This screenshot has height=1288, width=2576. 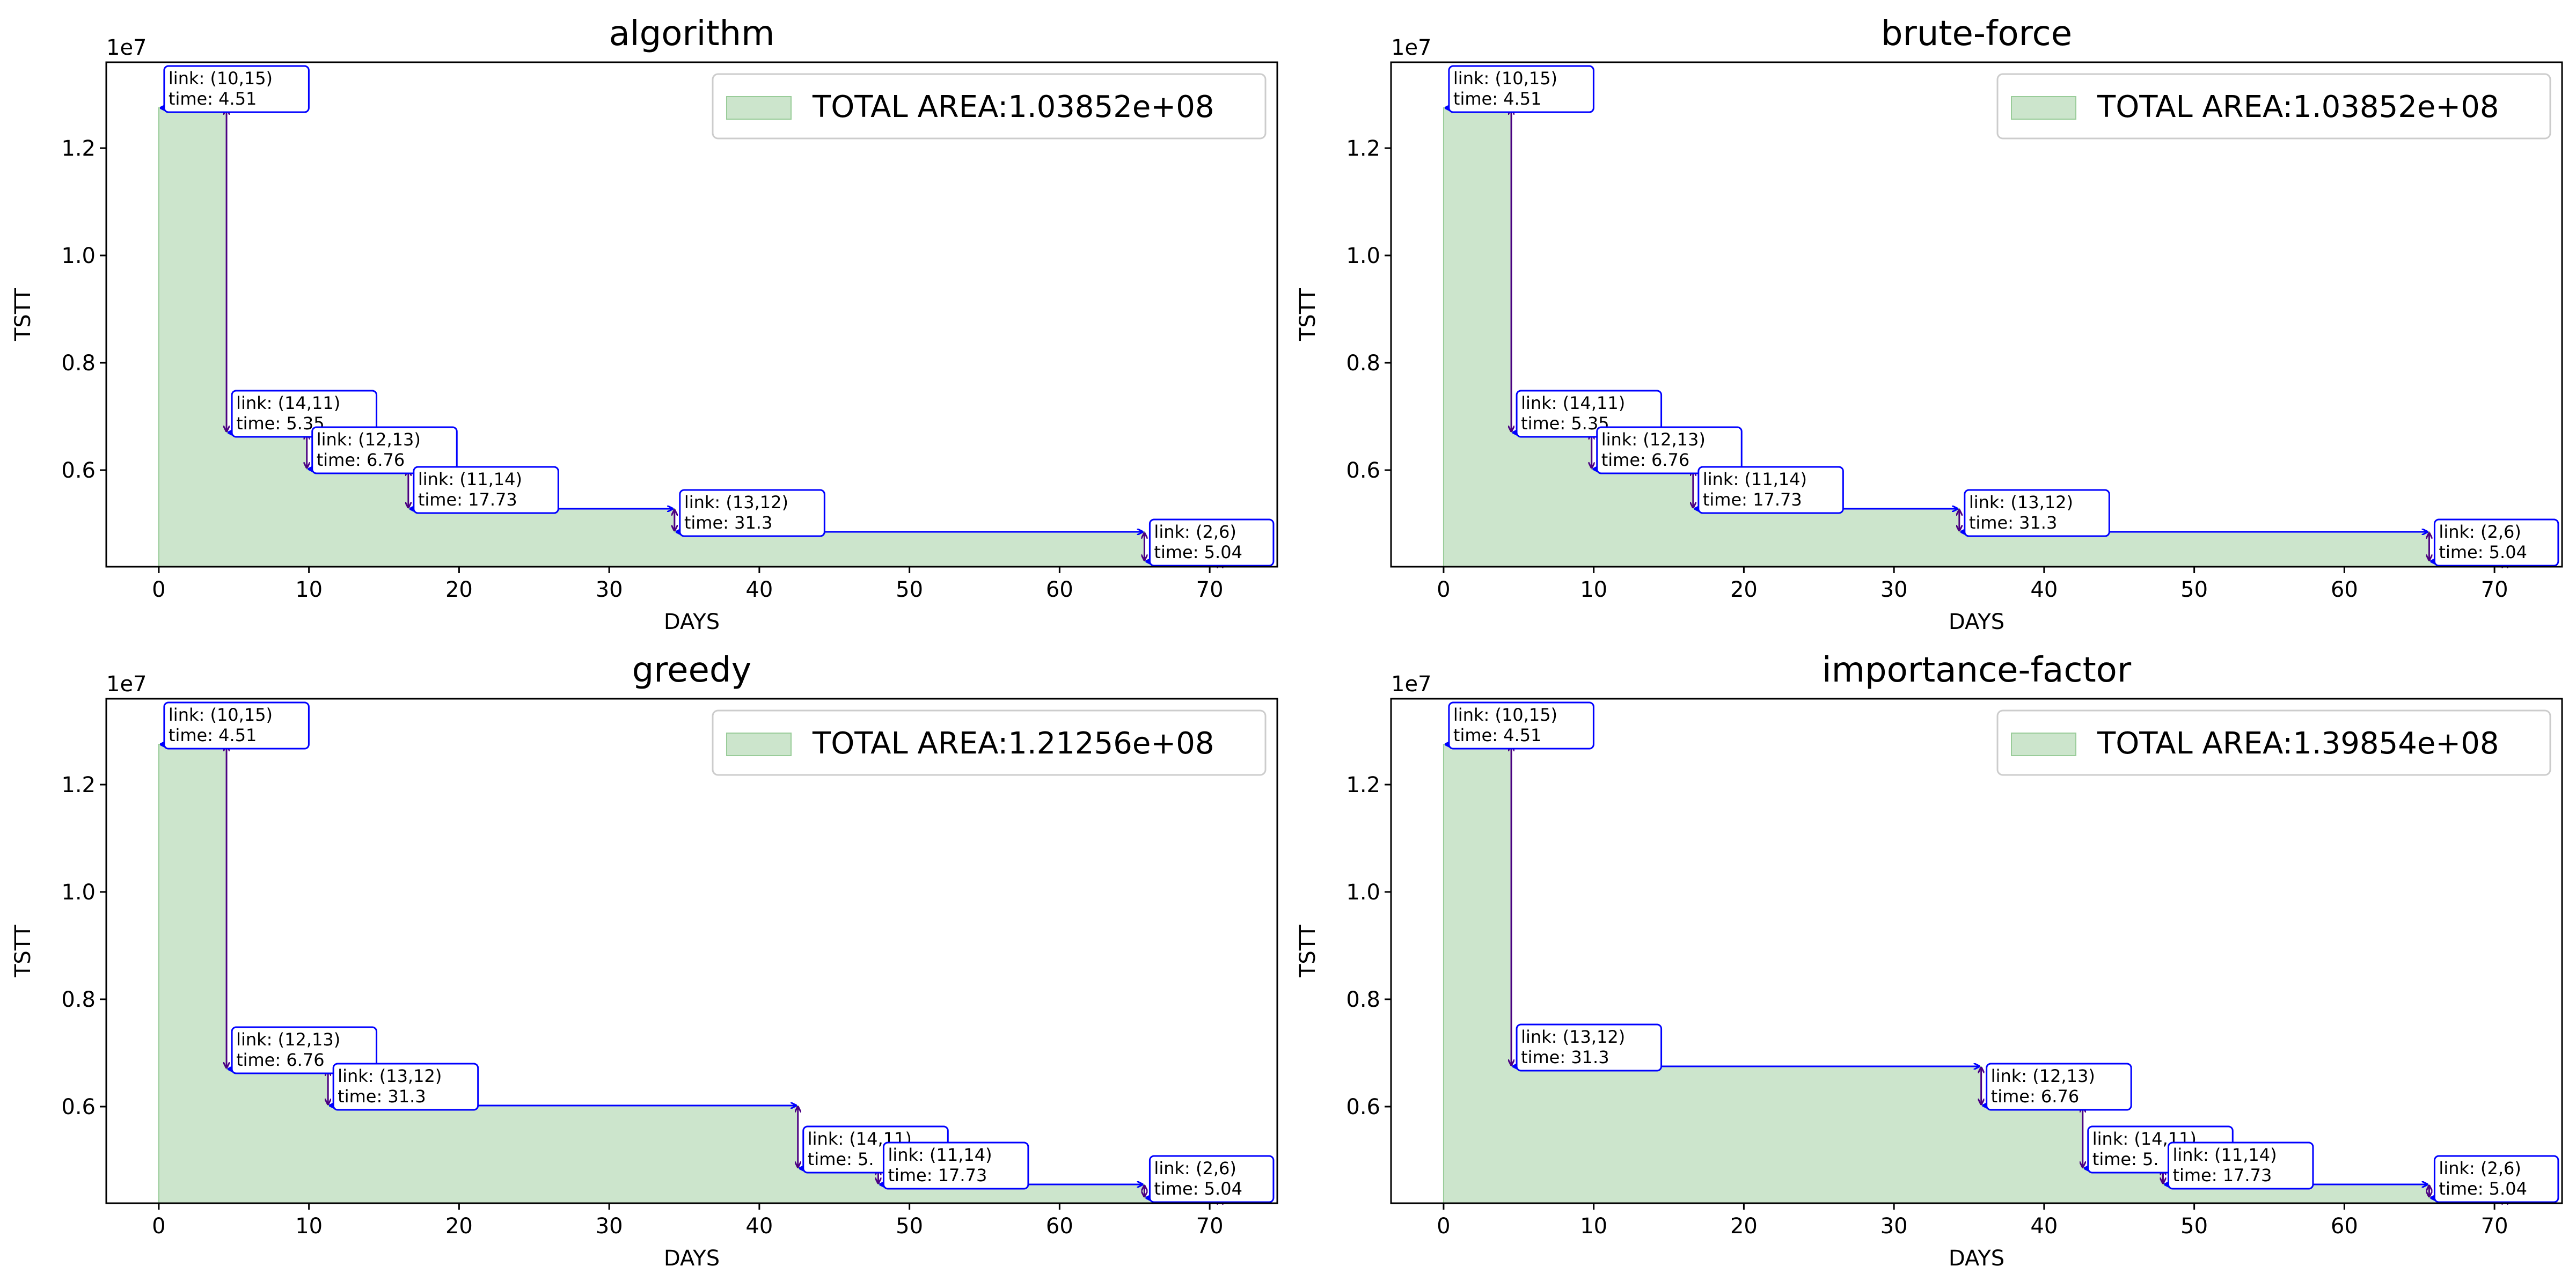 I want to click on legend: TOTAL AREA:1.21256e+08, so click(x=989, y=742).